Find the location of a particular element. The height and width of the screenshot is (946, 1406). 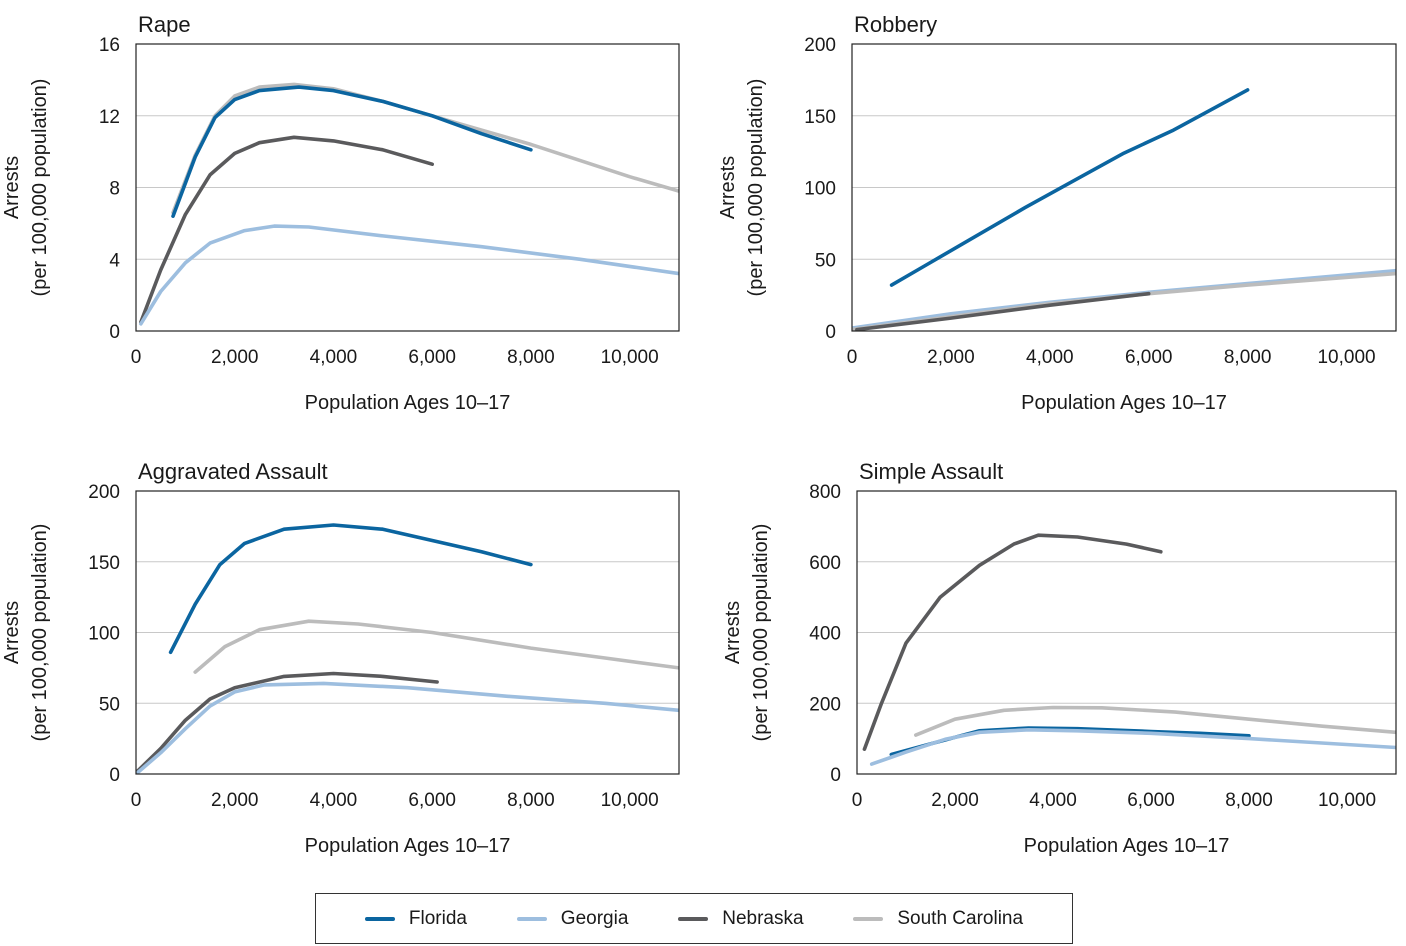

chart-title: Robbery is located at coordinates (895, 24).